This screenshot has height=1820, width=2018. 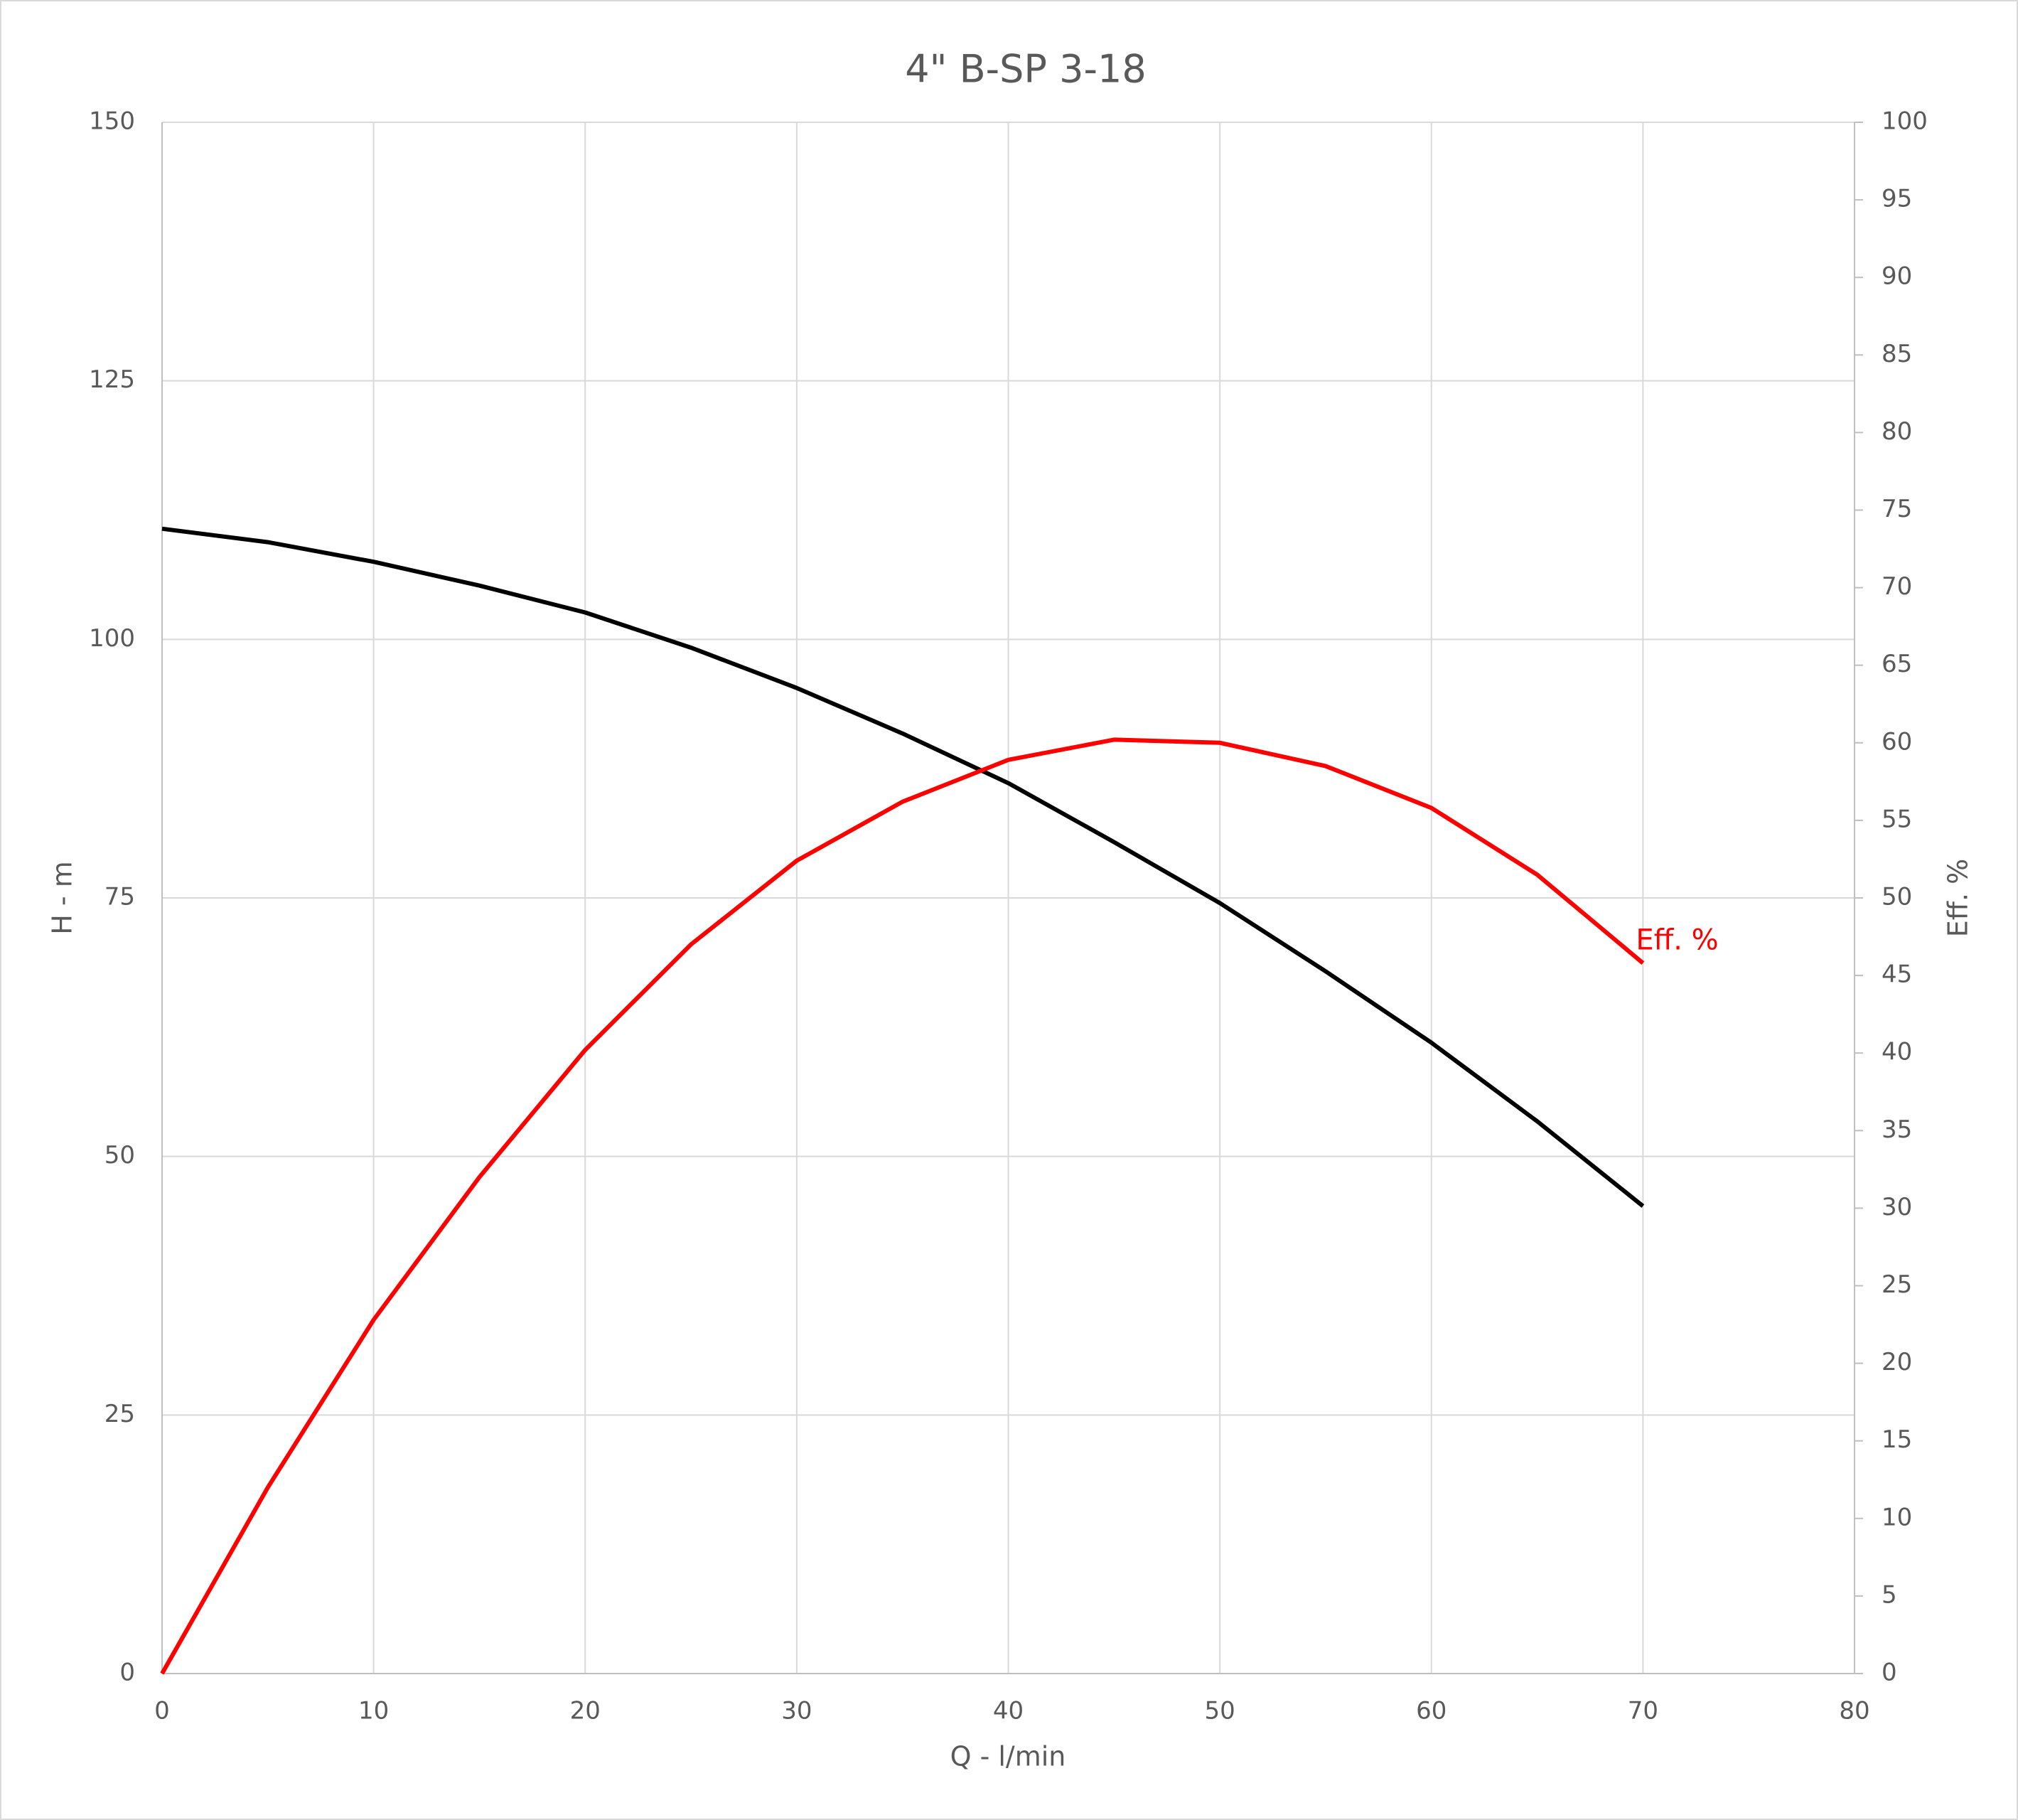 What do you see at coordinates (127, 1673) in the screenshot?
I see `y-tick-label: 0` at bounding box center [127, 1673].